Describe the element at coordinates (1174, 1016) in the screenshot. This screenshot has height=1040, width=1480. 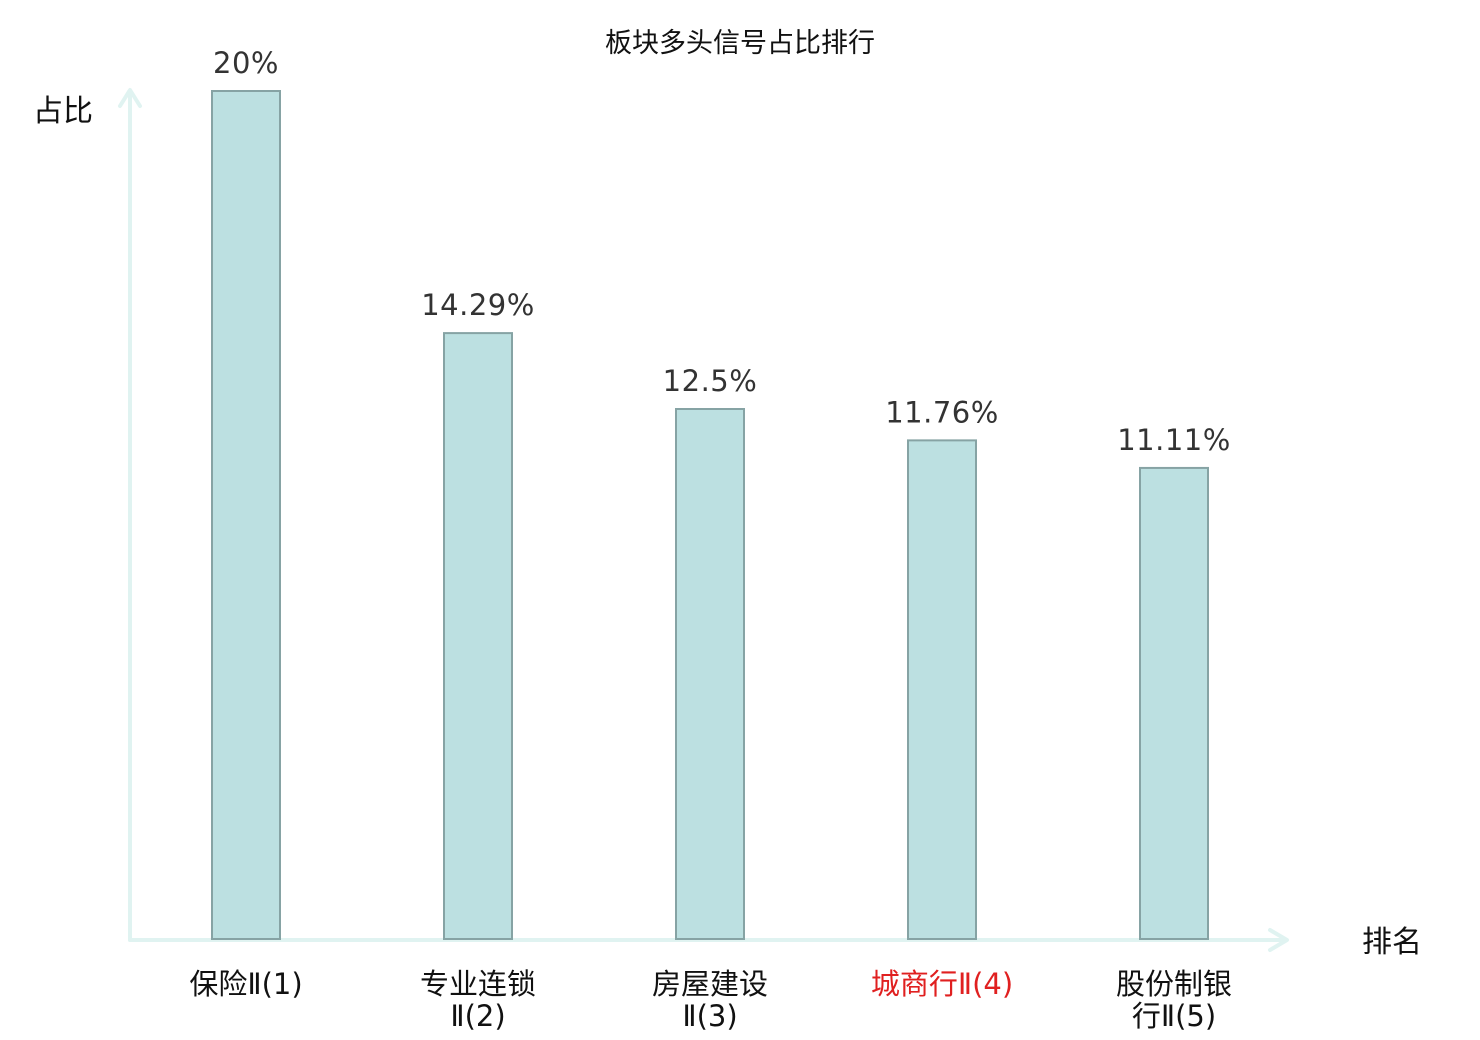
I see `category-label-5-line-2: 行Ⅱ(5)` at that location.